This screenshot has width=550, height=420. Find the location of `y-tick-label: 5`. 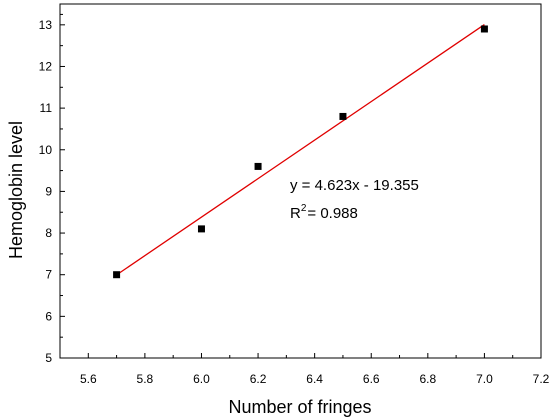

y-tick-label: 5 is located at coordinates (48, 358).